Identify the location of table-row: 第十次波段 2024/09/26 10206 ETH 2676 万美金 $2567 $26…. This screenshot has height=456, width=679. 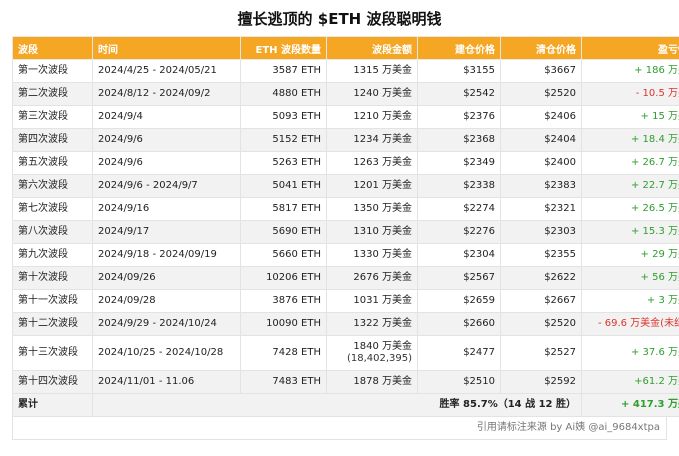
(345, 278).